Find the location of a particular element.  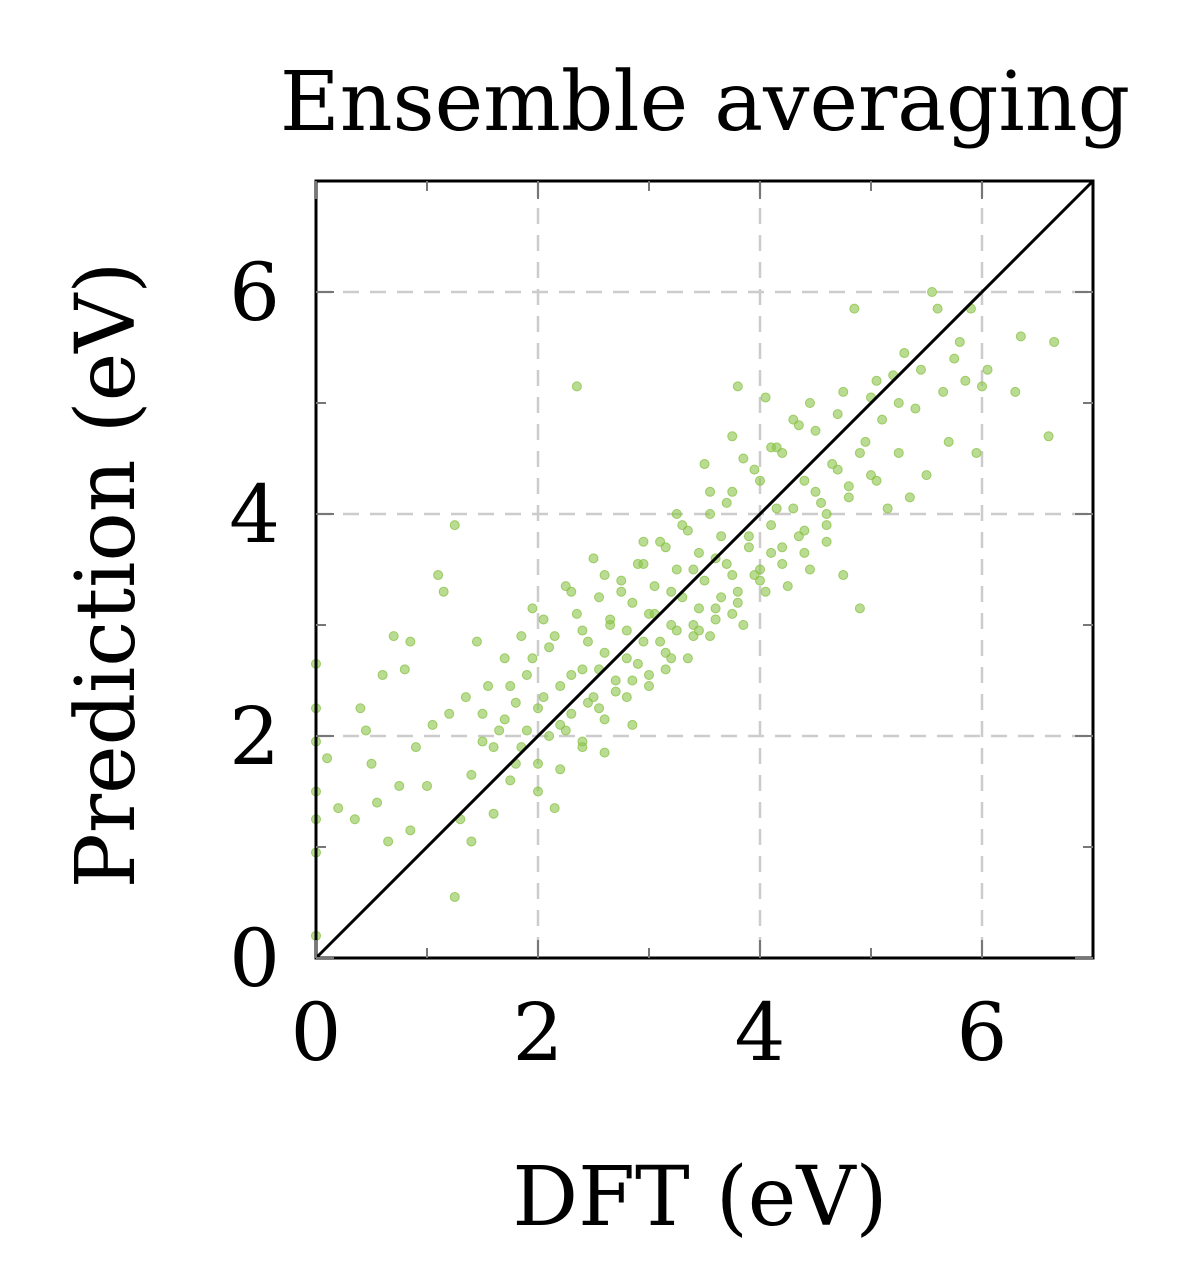

chart-title: Ensemble averaging is located at coordinates (705, 102).